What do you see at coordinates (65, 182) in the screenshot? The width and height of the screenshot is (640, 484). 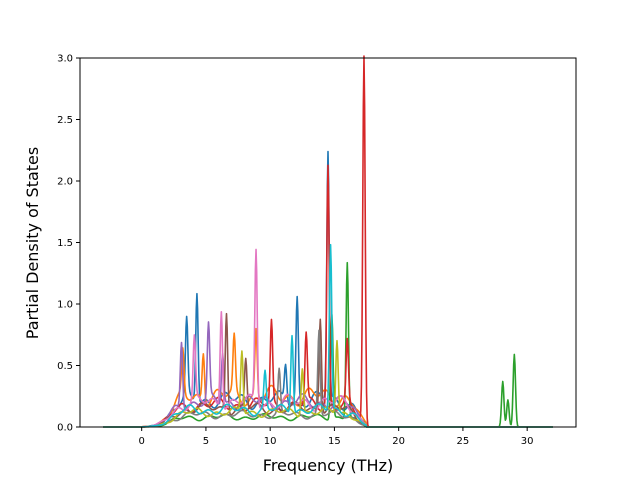 I see `y-tick-label: 2.0` at bounding box center [65, 182].